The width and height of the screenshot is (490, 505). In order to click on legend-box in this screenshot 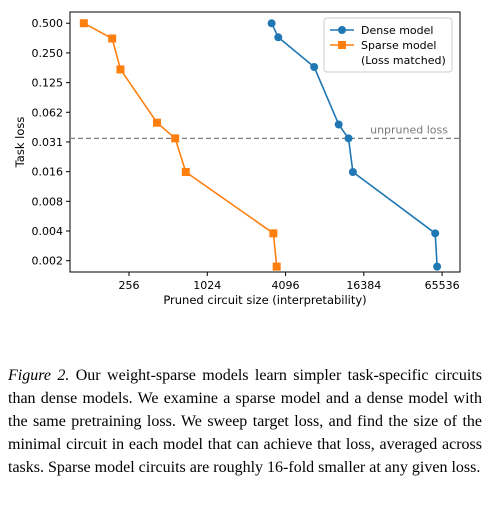, I will do `click(388, 45)`.